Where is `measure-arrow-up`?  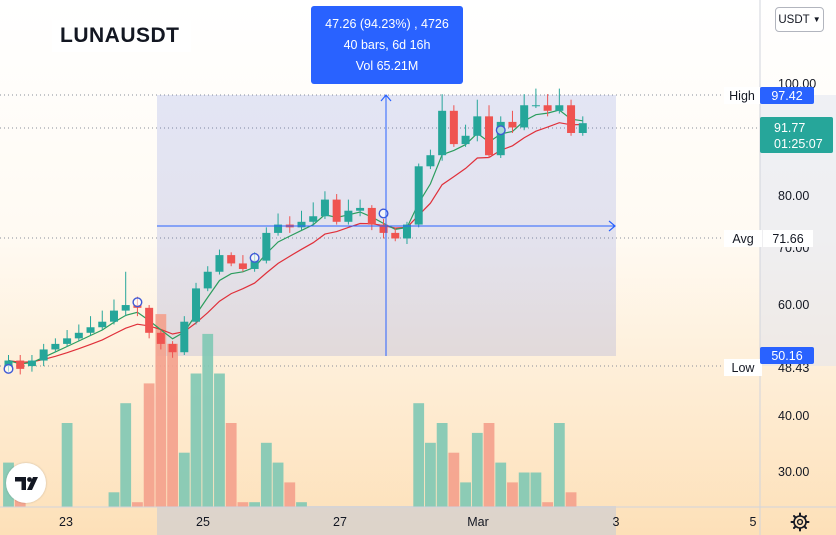
measure-arrow-up is located at coordinates (386, 98).